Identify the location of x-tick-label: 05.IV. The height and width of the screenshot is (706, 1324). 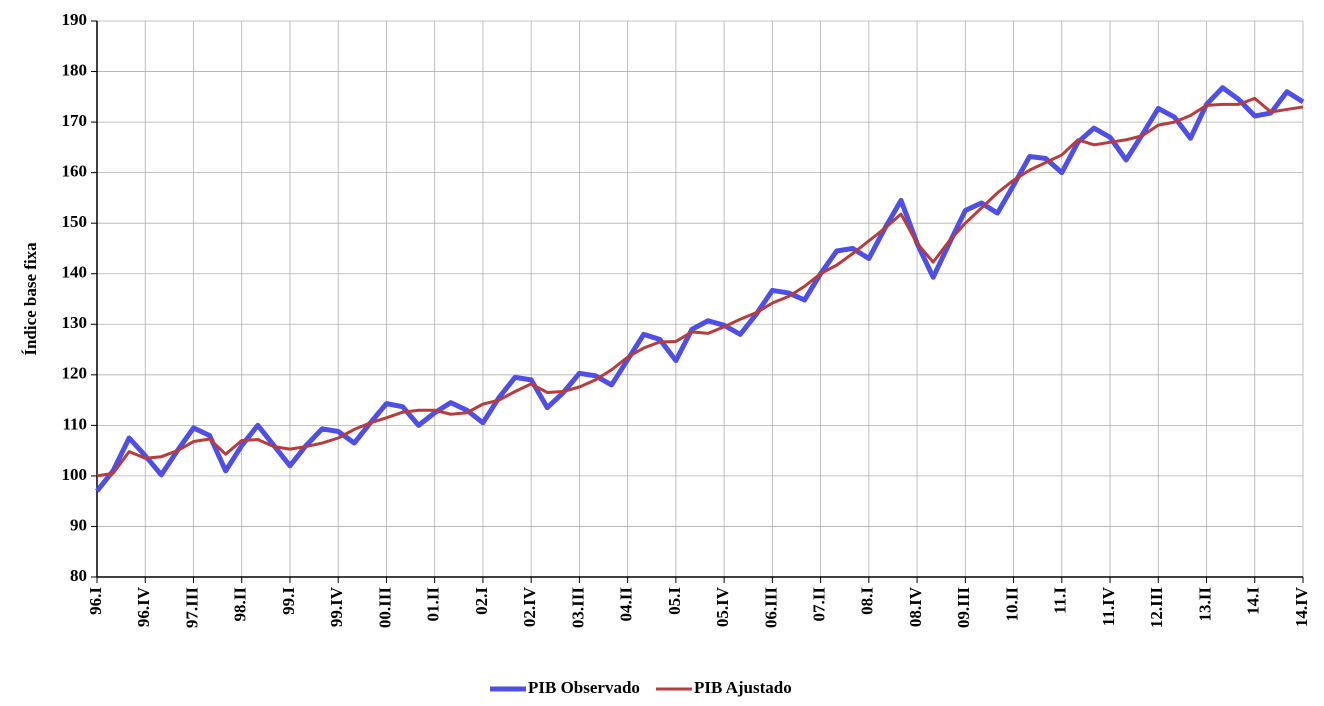
(722, 606).